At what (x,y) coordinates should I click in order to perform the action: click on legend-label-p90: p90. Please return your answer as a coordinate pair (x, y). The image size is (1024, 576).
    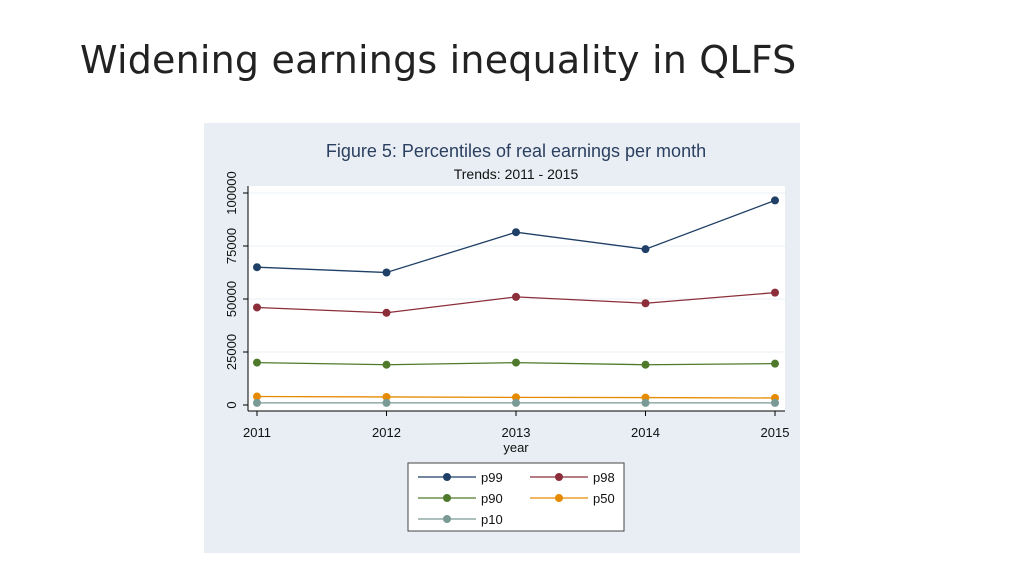
    Looking at the image, I should click on (492, 498).